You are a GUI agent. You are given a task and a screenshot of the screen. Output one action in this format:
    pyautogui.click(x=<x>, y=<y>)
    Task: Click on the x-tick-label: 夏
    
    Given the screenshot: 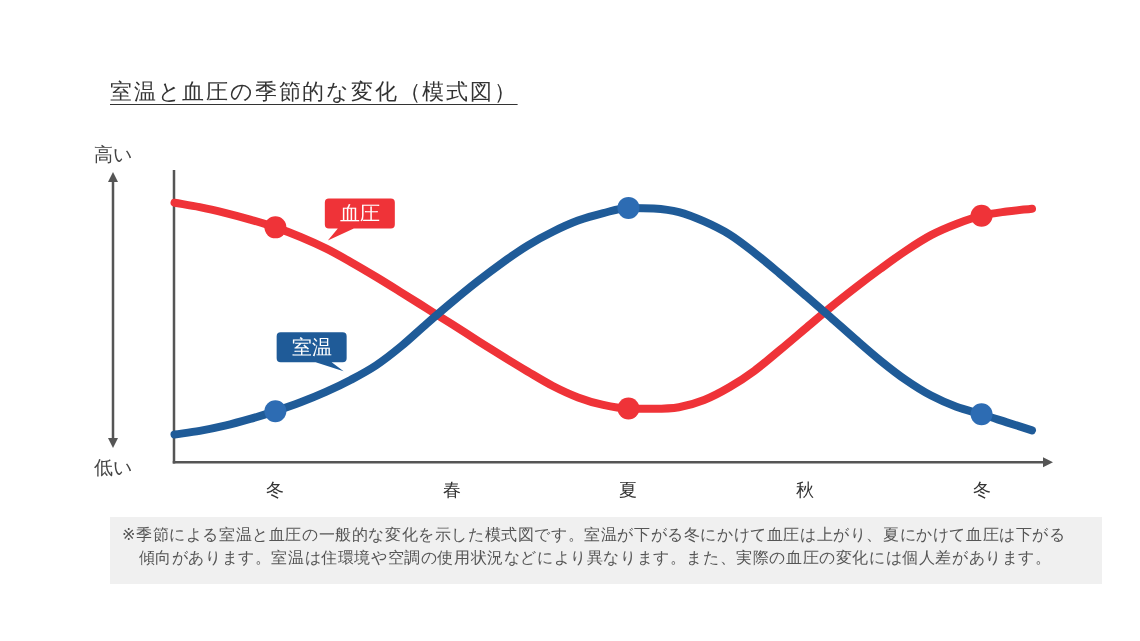 What is the action you would take?
    pyautogui.click(x=628, y=489)
    